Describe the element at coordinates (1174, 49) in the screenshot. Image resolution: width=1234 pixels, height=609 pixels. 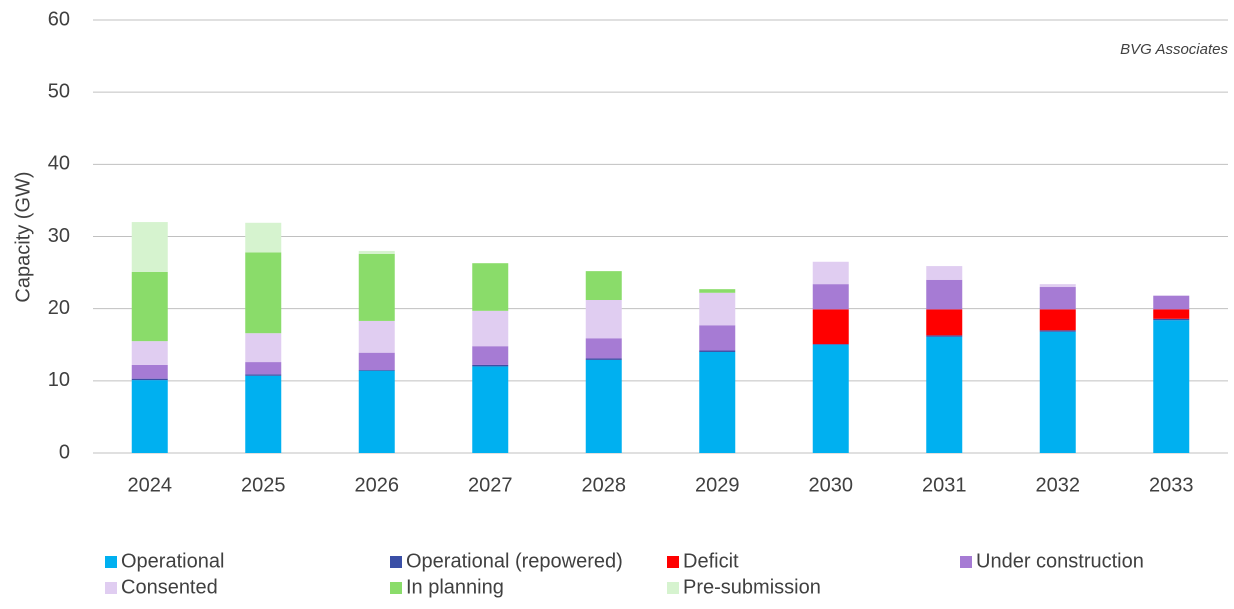
I see `source-annotation: BVG Associates` at that location.